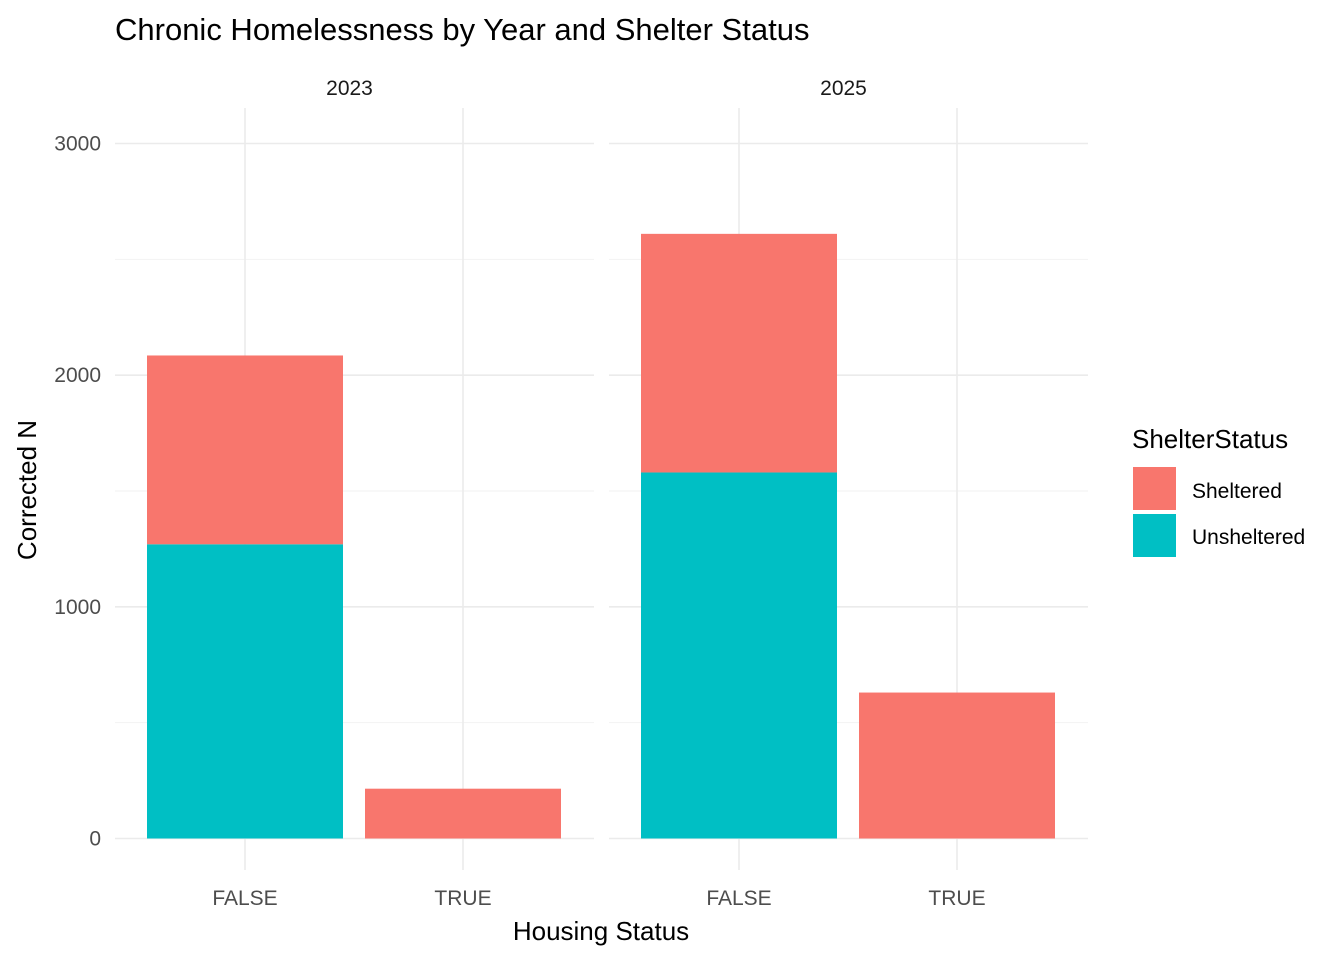 This screenshot has height=960, width=1344. Describe the element at coordinates (1248, 537) in the screenshot. I see `legend-label-unsheltered: Unsheltered` at that location.